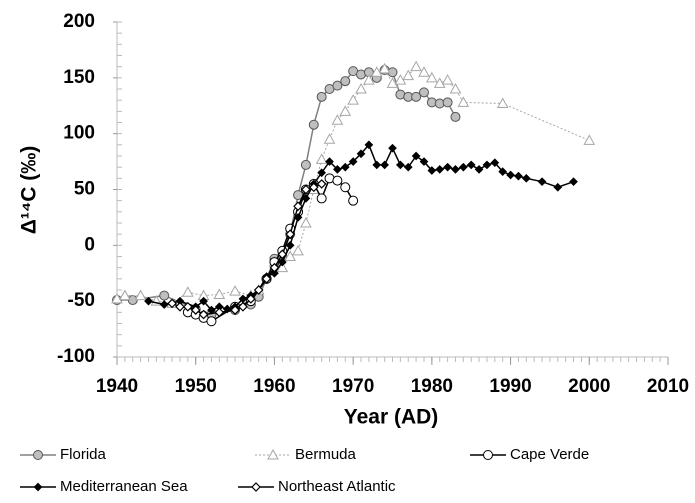 The height and width of the screenshot is (503, 695). What do you see at coordinates (432, 386) in the screenshot?
I see `x-tick-label: 1980` at bounding box center [432, 386].